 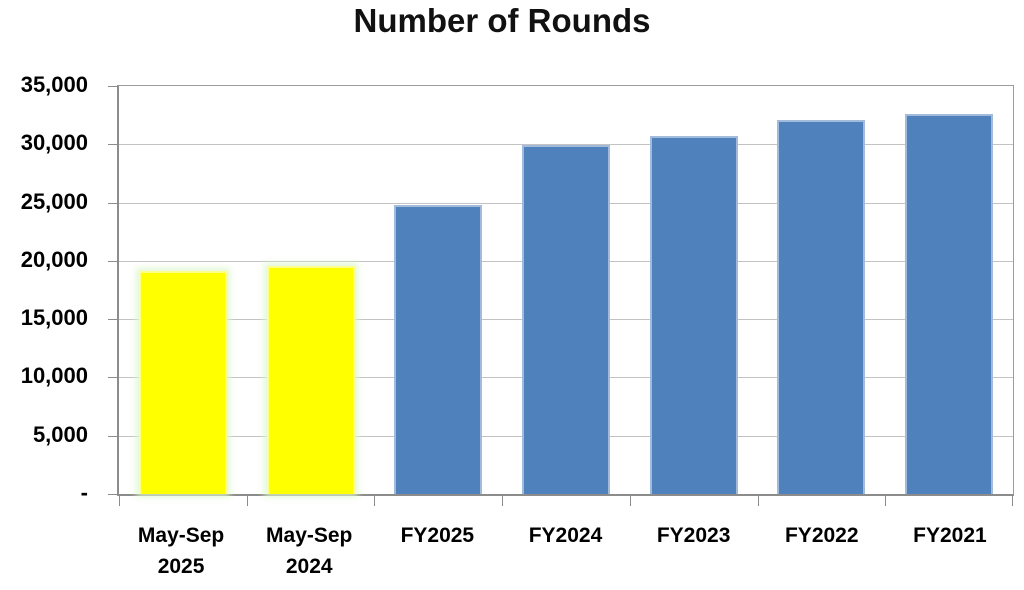 What do you see at coordinates (181, 551) in the screenshot?
I see `x-axis-label: May-Sep 2025` at bounding box center [181, 551].